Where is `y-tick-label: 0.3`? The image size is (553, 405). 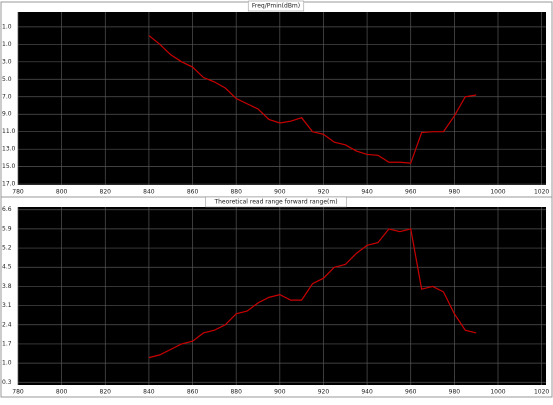
y-tick-label: 0.3 is located at coordinates (7, 382).